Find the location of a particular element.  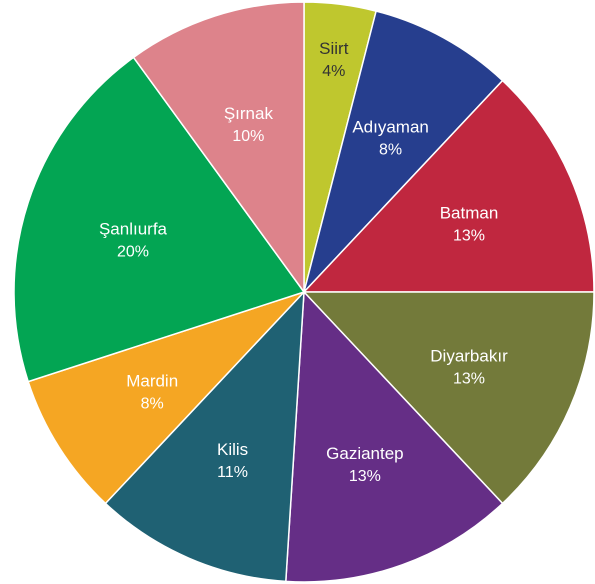

slice-label-siirt: Siirt is located at coordinates (334, 48).